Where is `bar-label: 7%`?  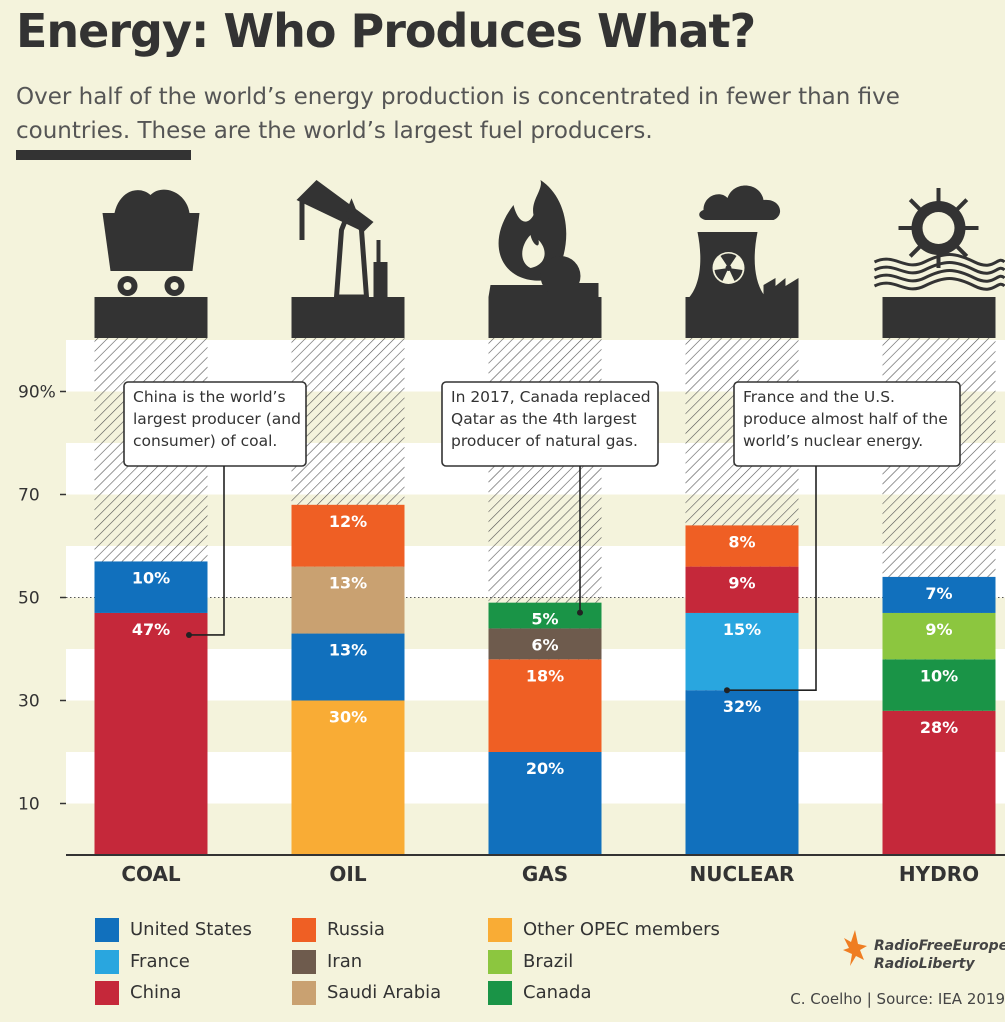 bar-label: 7% is located at coordinates (938, 593).